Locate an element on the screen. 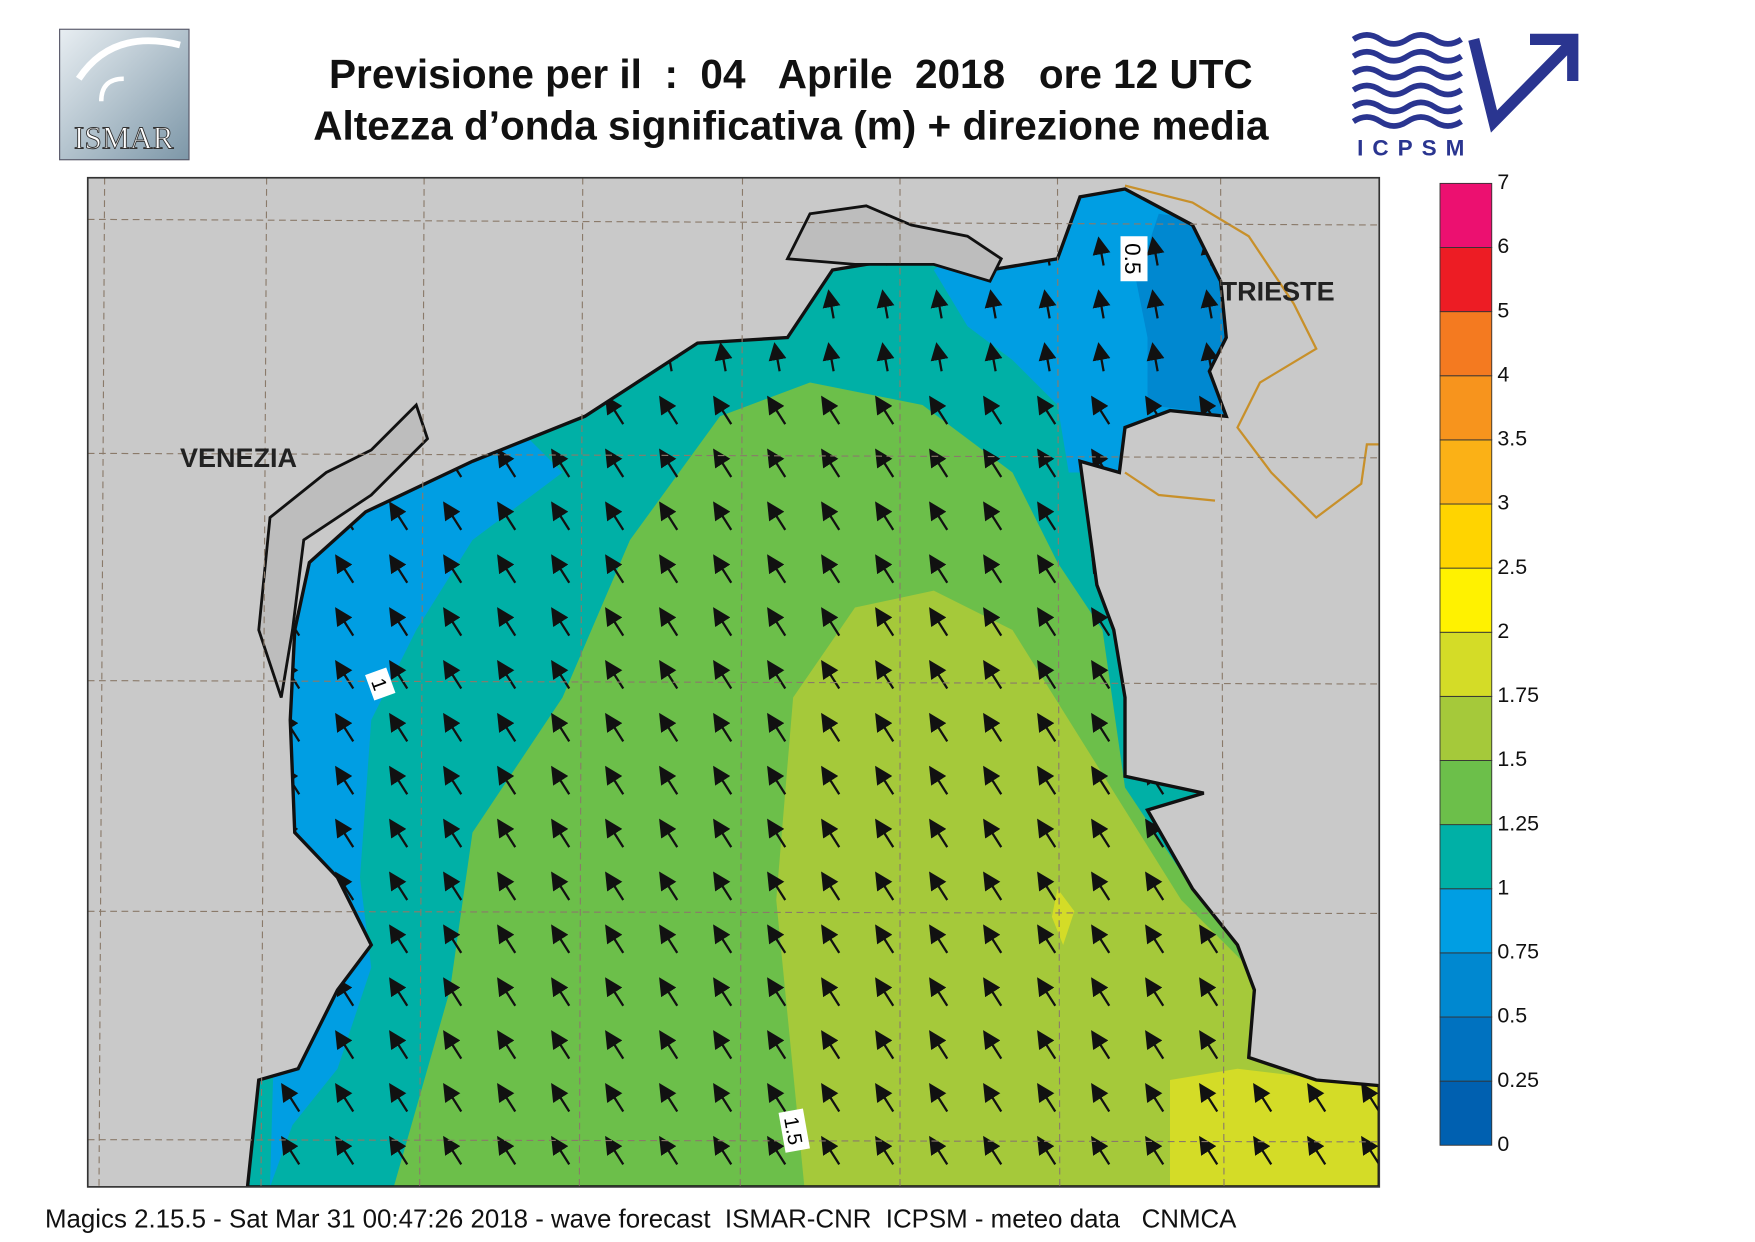  logo-text: ICPSM is located at coordinates (1415, 147).